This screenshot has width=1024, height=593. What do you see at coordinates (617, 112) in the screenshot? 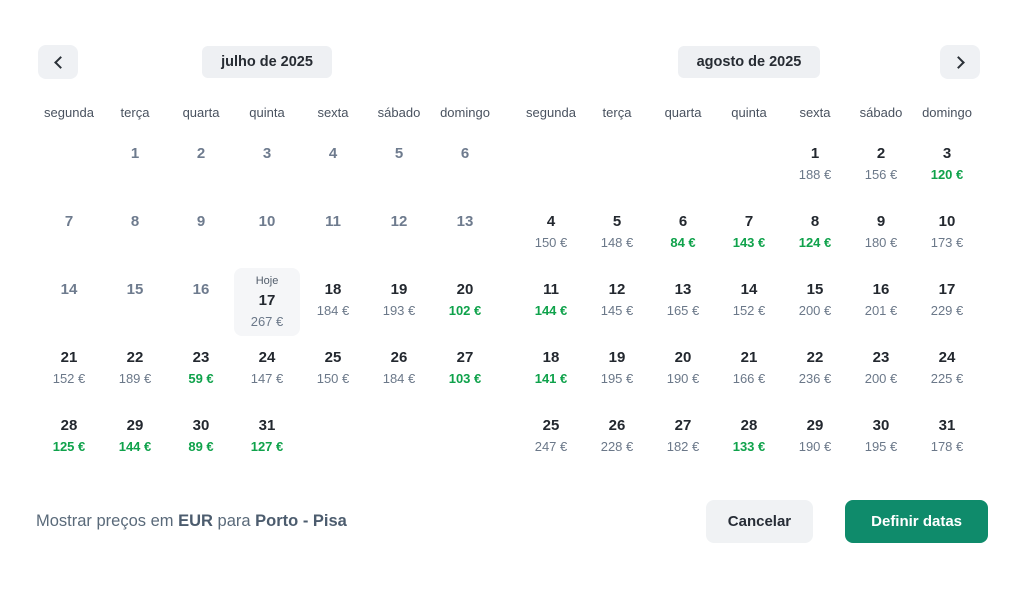
I see `weekday-label: terça` at bounding box center [617, 112].